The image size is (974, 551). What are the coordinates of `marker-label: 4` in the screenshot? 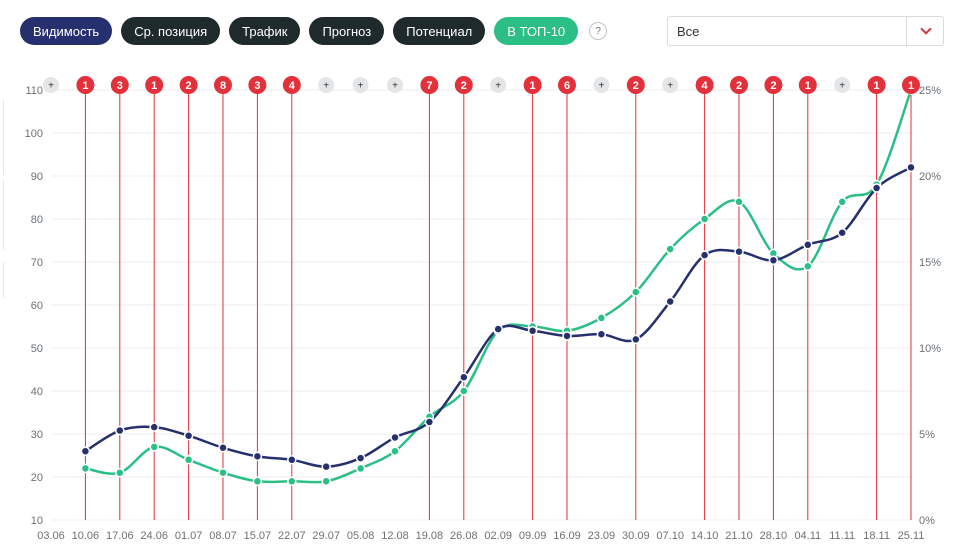 It's located at (705, 86).